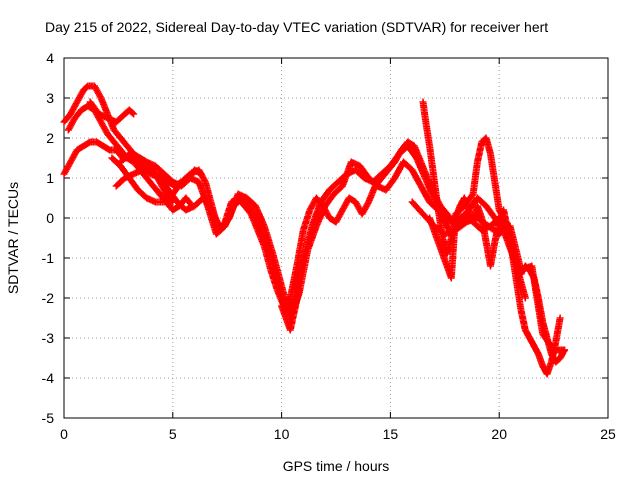 Image resolution: width=640 pixels, height=480 pixels. What do you see at coordinates (48, 298) in the screenshot?
I see `y-tick-label: -2` at bounding box center [48, 298].